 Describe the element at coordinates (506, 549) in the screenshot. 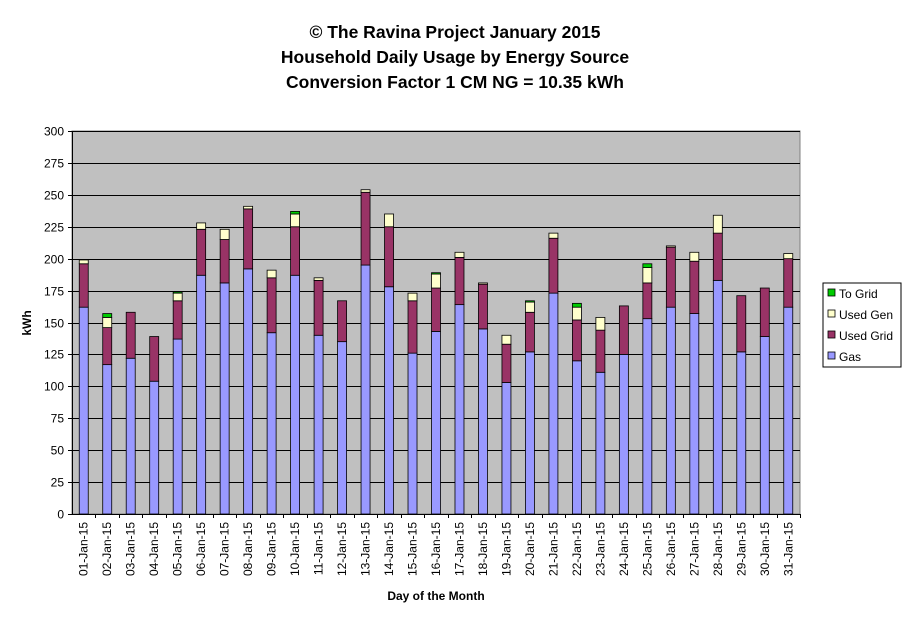

I see `x-tick-label: 19-Jan-15` at that location.